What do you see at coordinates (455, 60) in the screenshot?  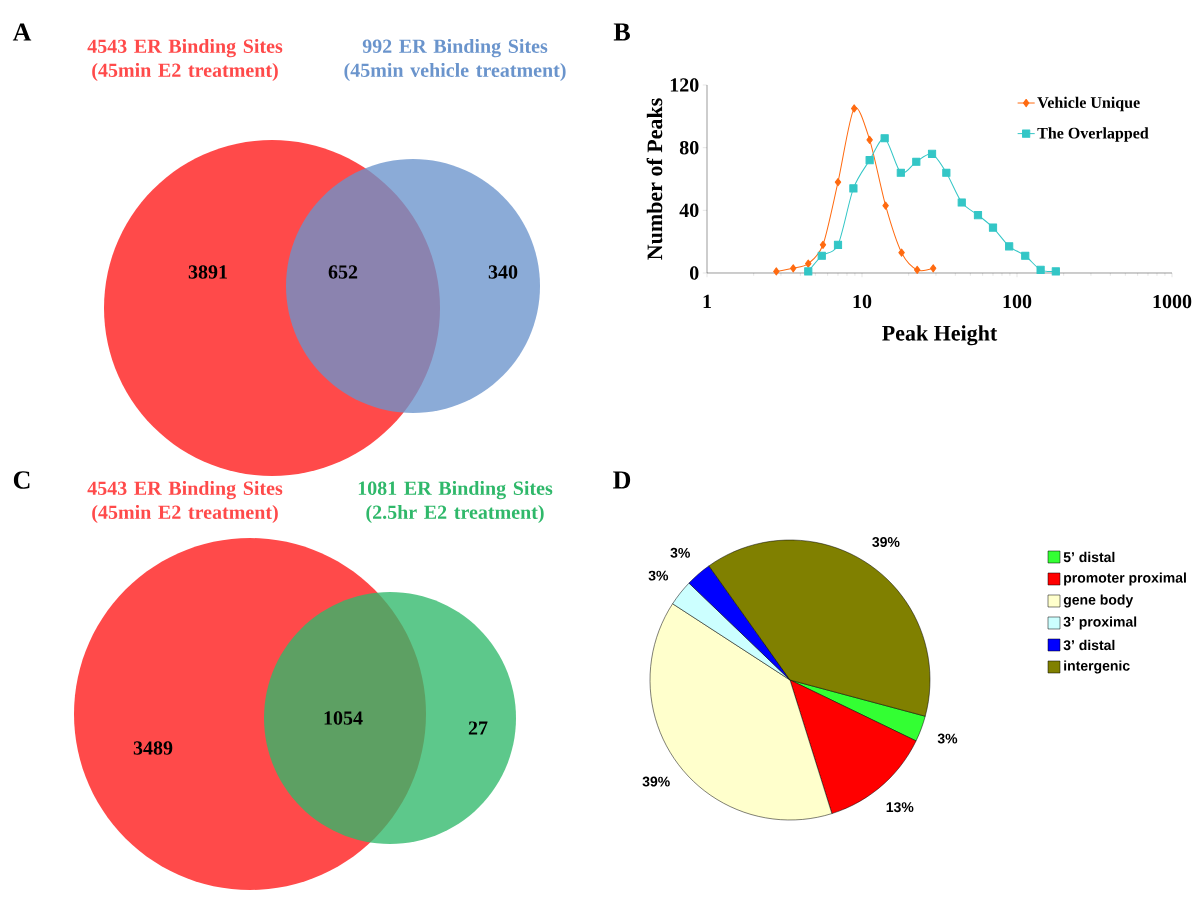 I see `legend-label: 992 ER Binding Sites (45min vehicle treatment)` at bounding box center [455, 60].